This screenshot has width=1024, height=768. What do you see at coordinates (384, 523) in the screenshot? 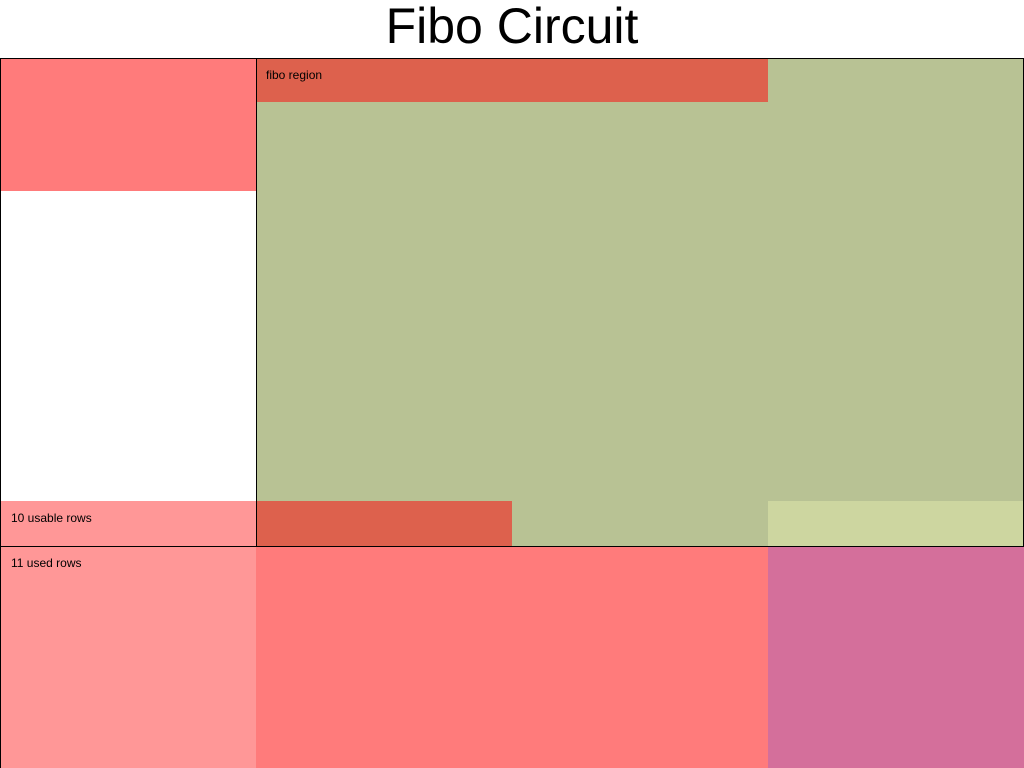
I see `usable-rows-red-cell` at bounding box center [384, 523].